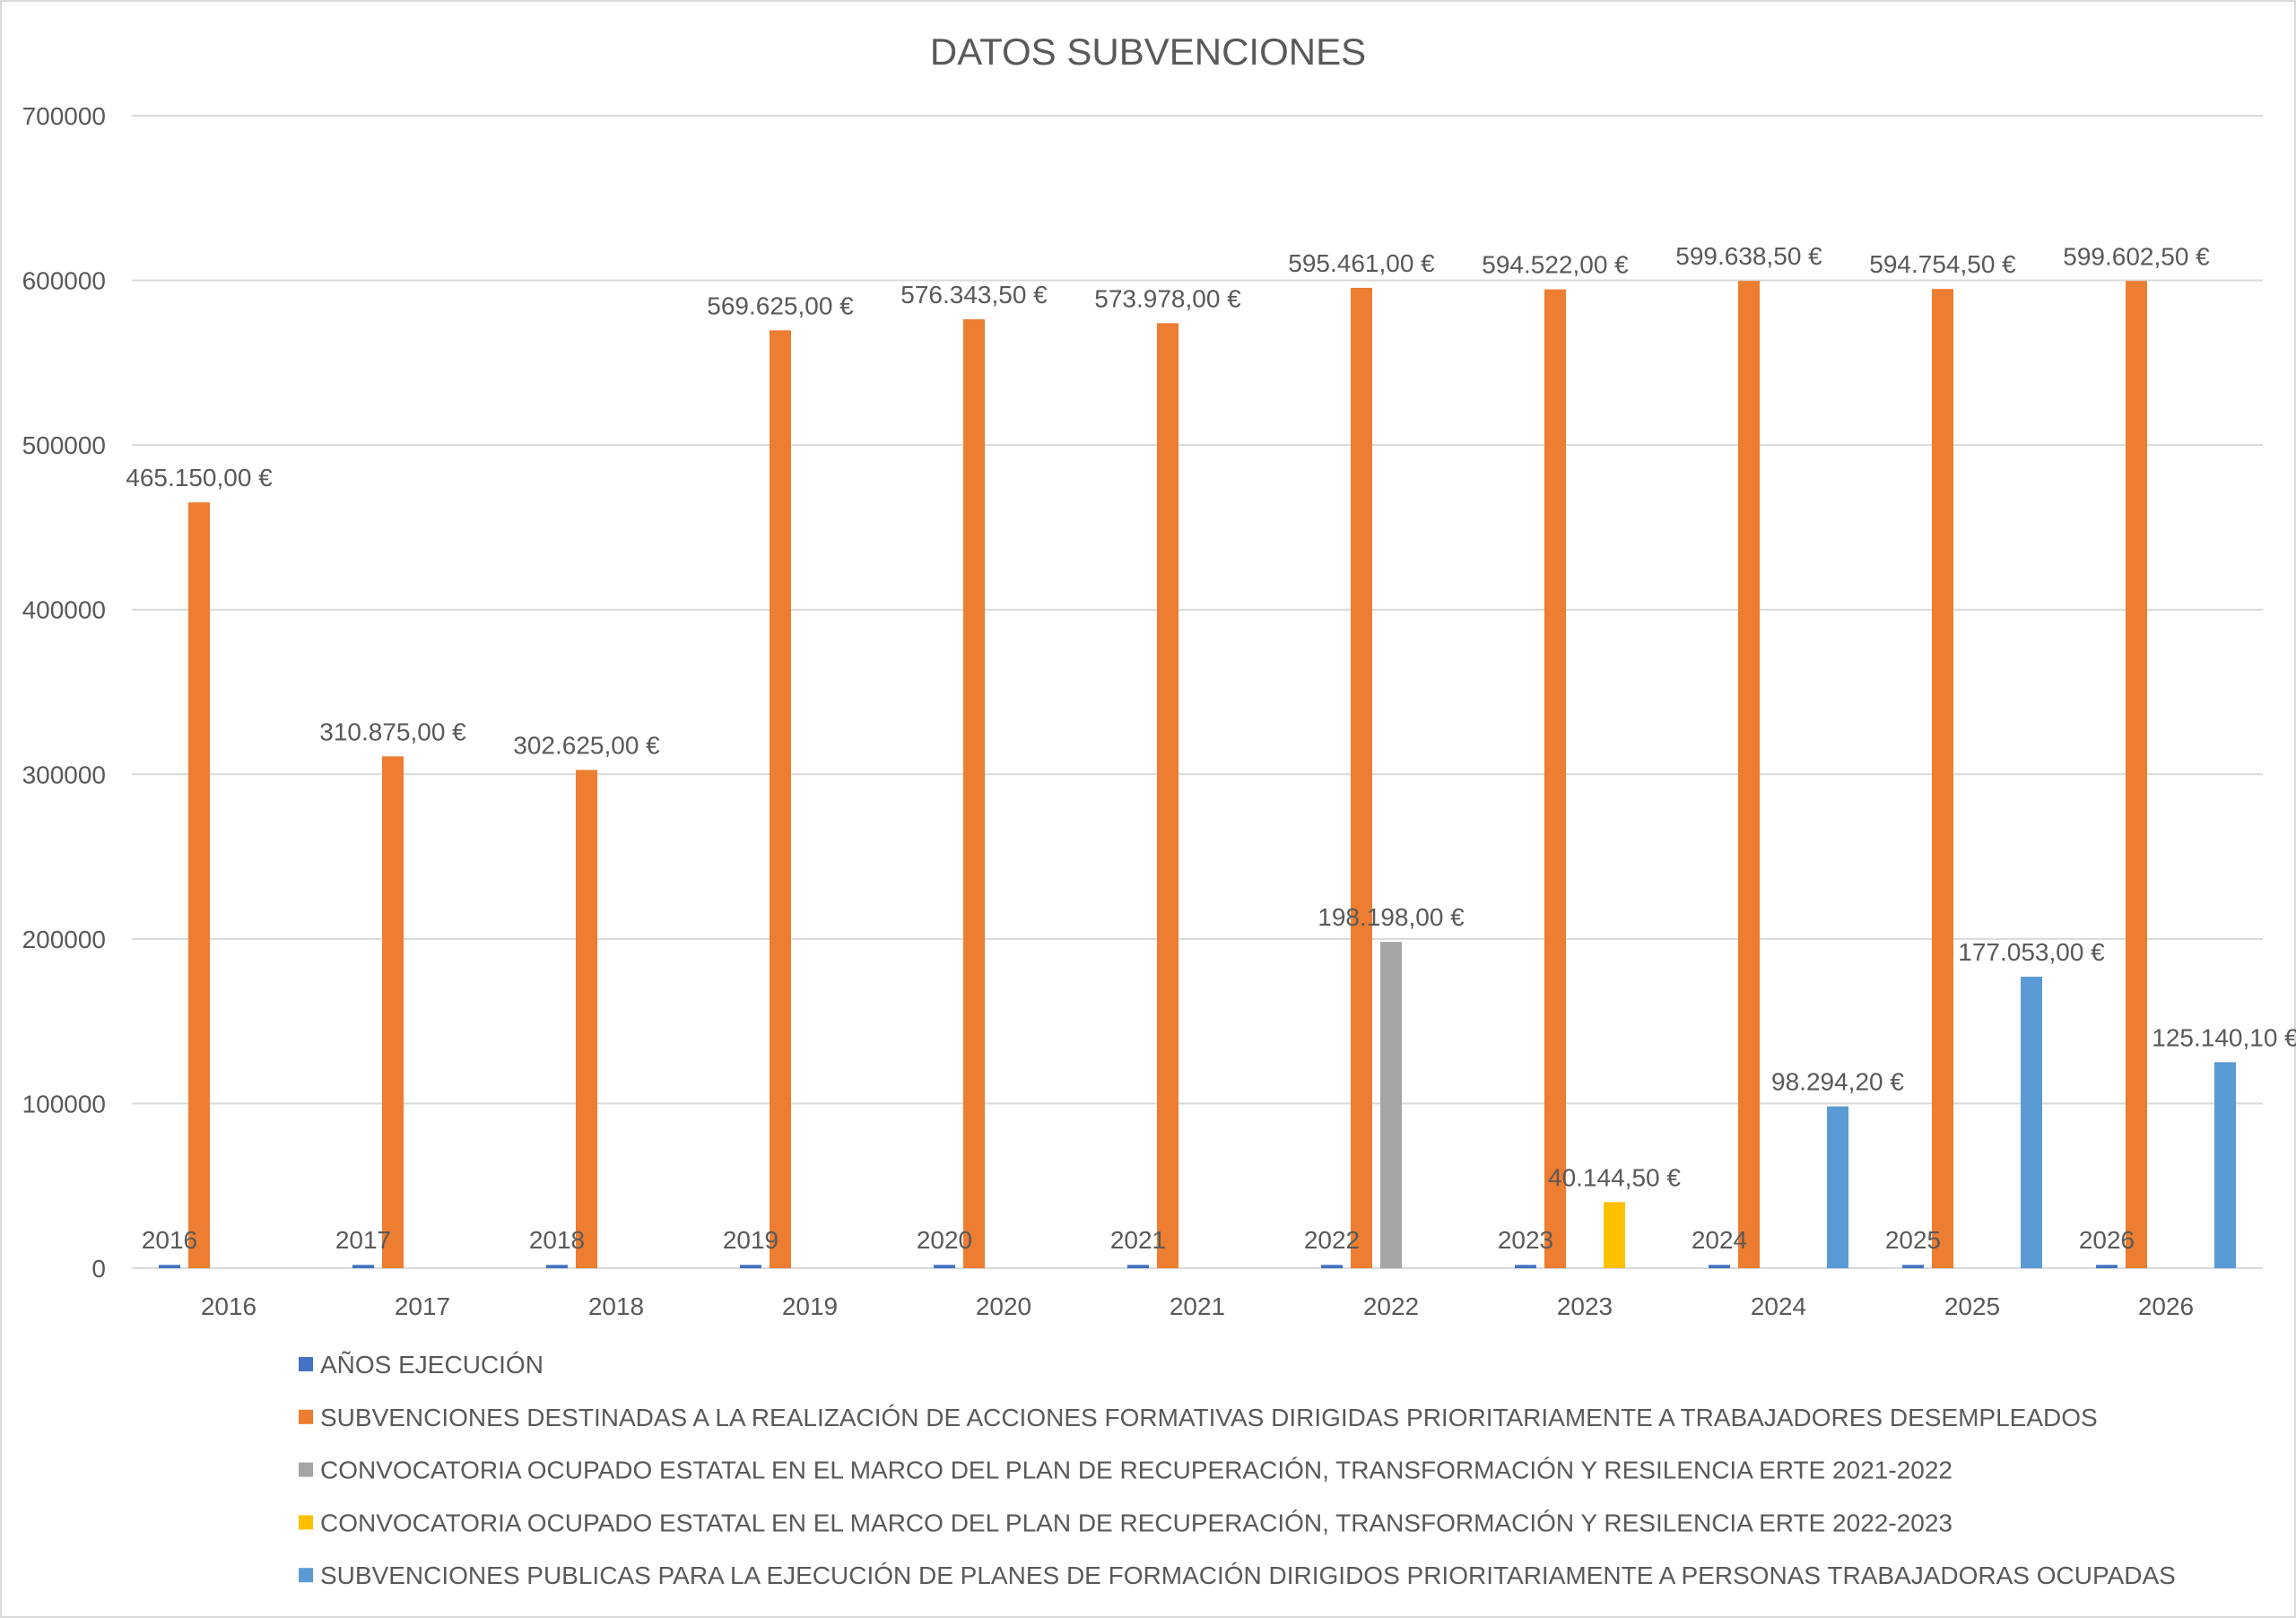 Image resolution: width=2296 pixels, height=1618 pixels. What do you see at coordinates (98, 1269) in the screenshot?
I see `y-tick-label: 0` at bounding box center [98, 1269].